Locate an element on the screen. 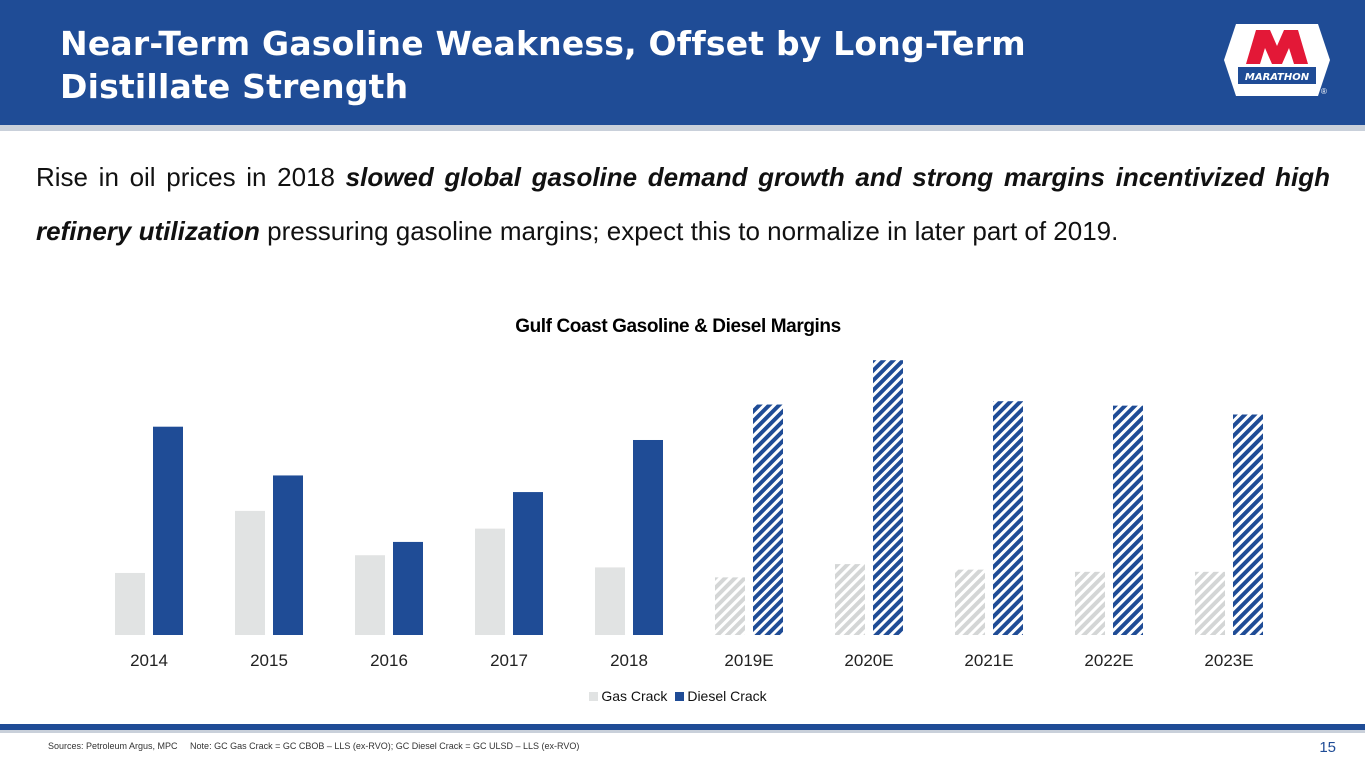 Image resolution: width=1365 pixels, height=768 pixels. footer-divider-light is located at coordinates (682, 731).